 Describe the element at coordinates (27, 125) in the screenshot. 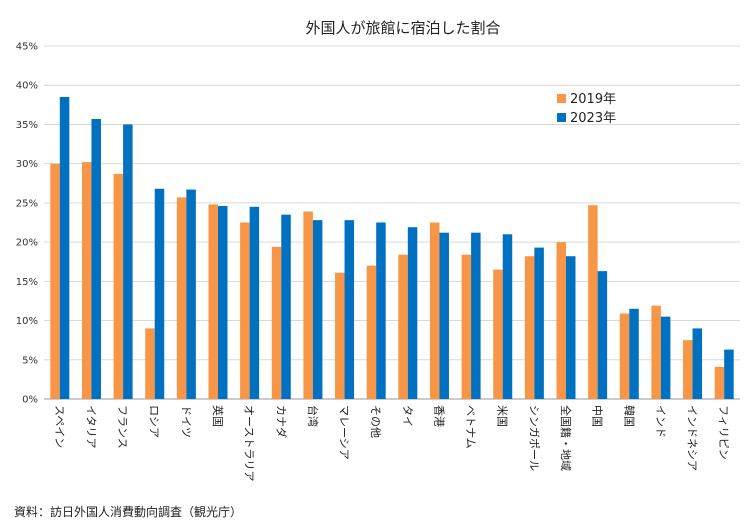

I see `y-tick-label: 35%` at that location.